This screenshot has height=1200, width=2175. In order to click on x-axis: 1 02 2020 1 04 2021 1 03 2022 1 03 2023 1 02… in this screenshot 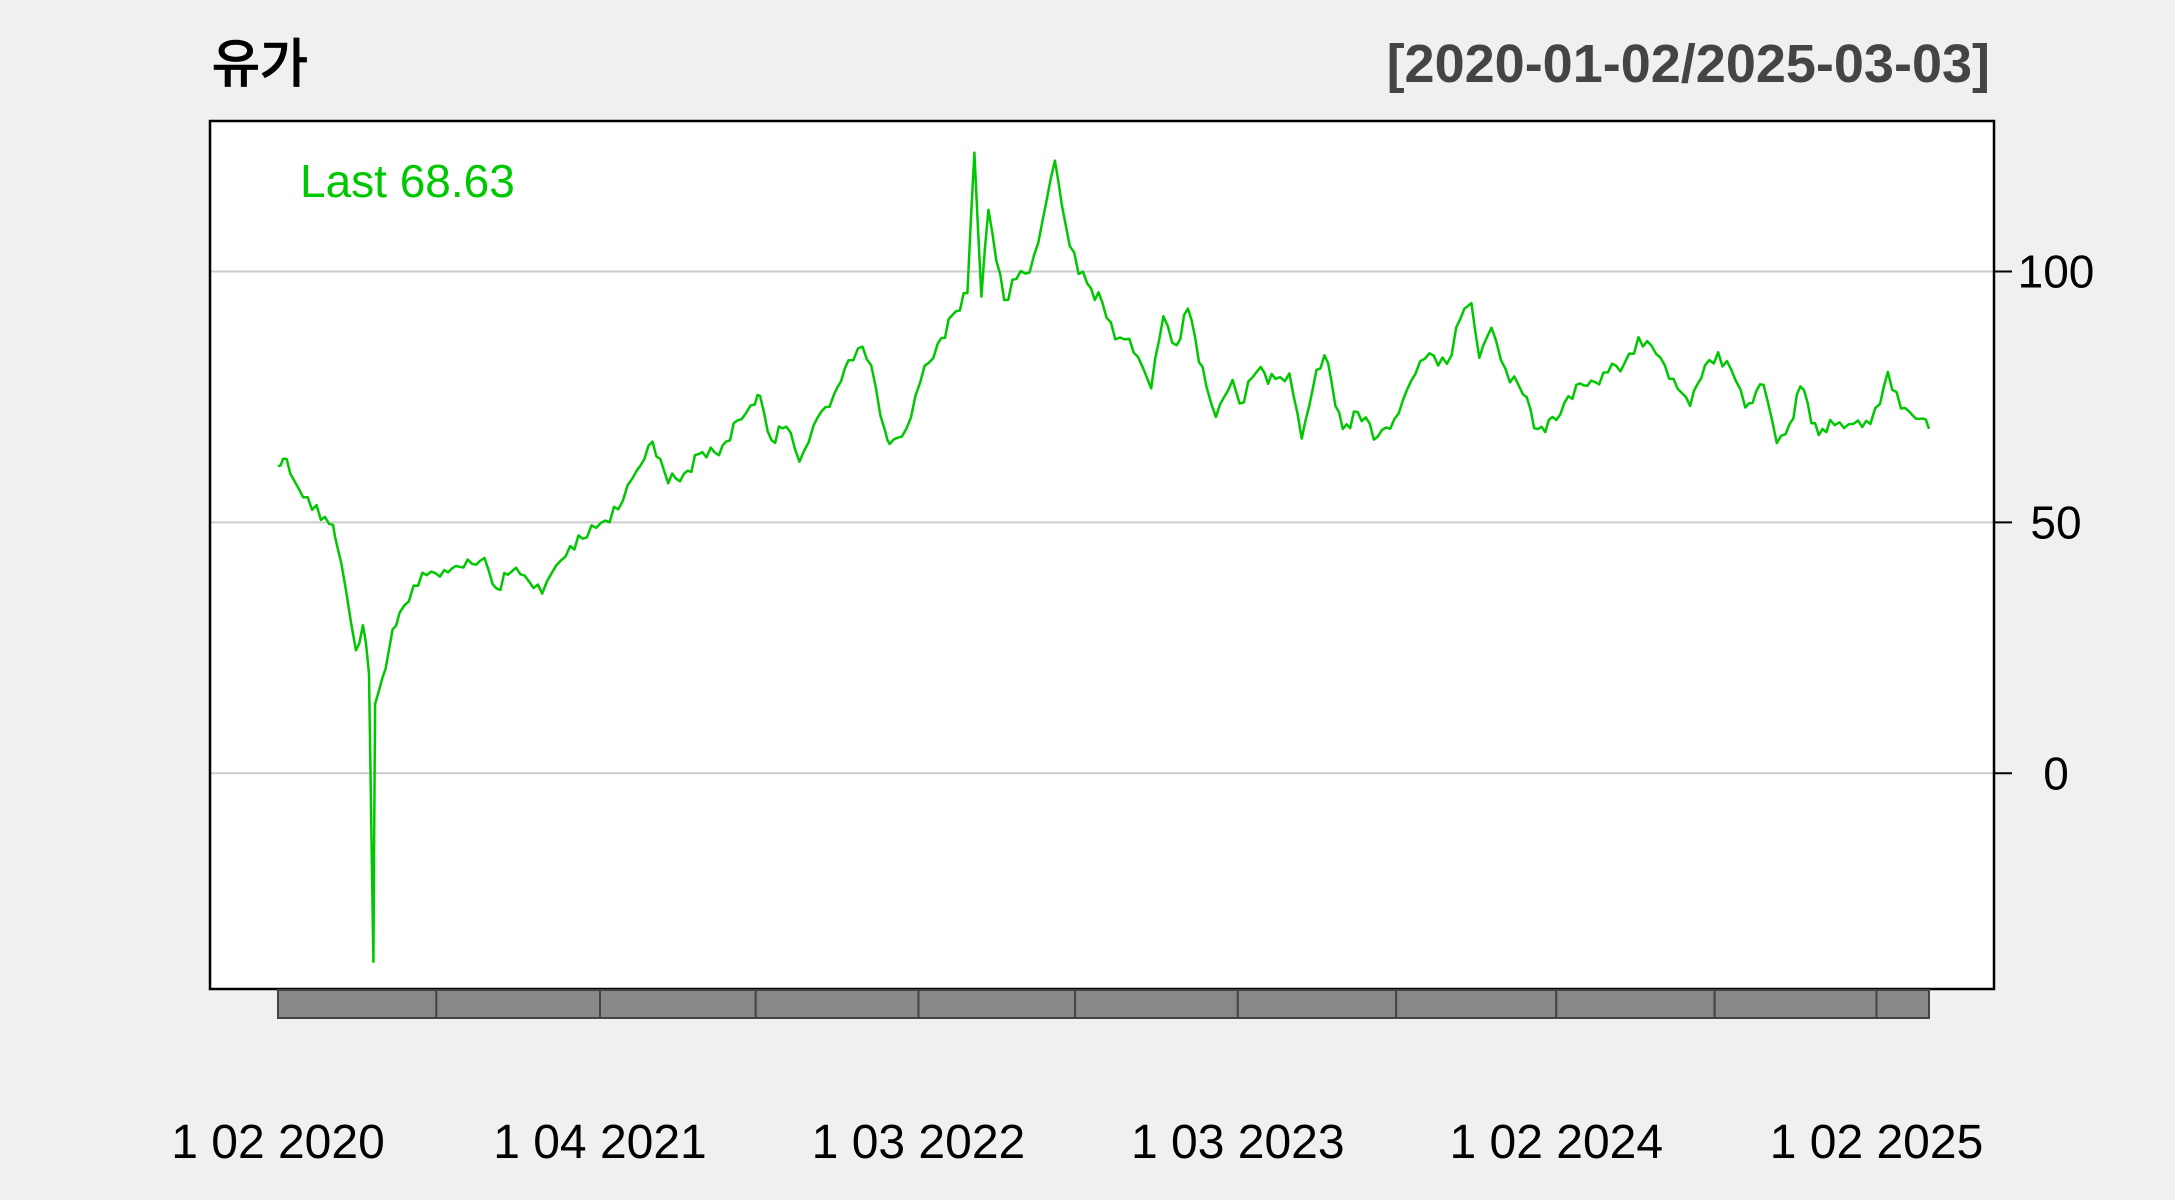, I will do `click(1077, 1142)`.